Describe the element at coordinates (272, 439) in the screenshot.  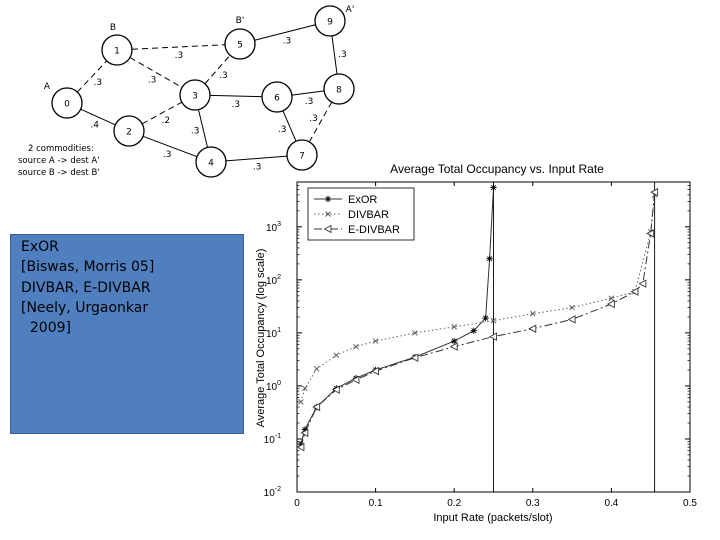
I see `y-tick-label: 10⁻¹` at that location.